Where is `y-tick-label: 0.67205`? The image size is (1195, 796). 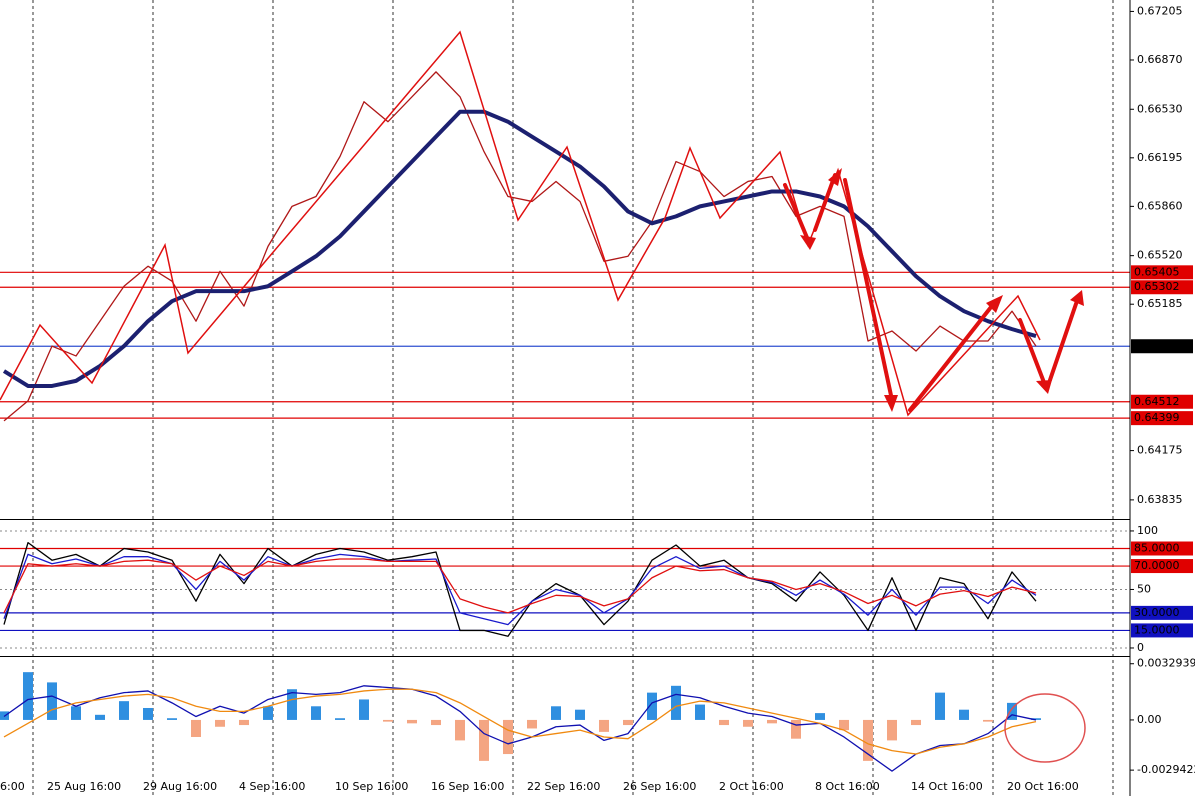 y-tick-label: 0.67205 is located at coordinates (1160, 10).